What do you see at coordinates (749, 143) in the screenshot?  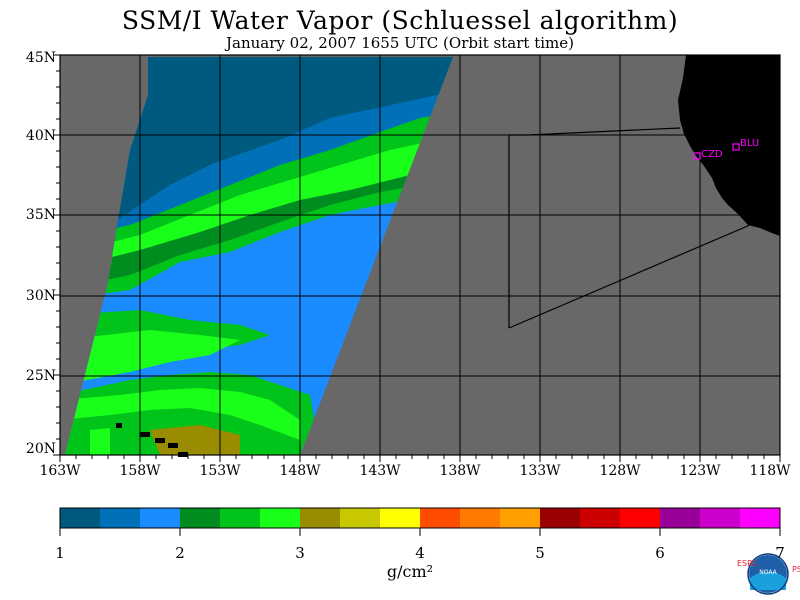 I see `station-blu-label: BLU` at bounding box center [749, 143].